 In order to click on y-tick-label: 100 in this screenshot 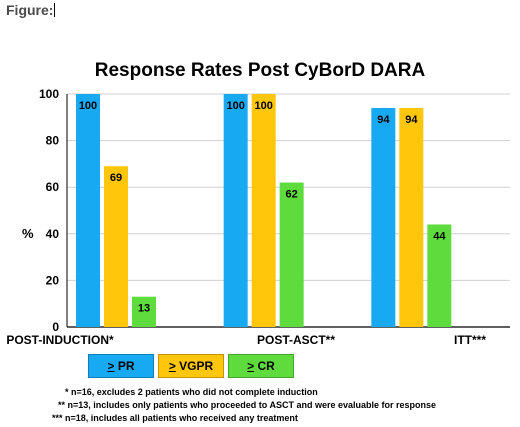, I will do `click(49, 94)`.